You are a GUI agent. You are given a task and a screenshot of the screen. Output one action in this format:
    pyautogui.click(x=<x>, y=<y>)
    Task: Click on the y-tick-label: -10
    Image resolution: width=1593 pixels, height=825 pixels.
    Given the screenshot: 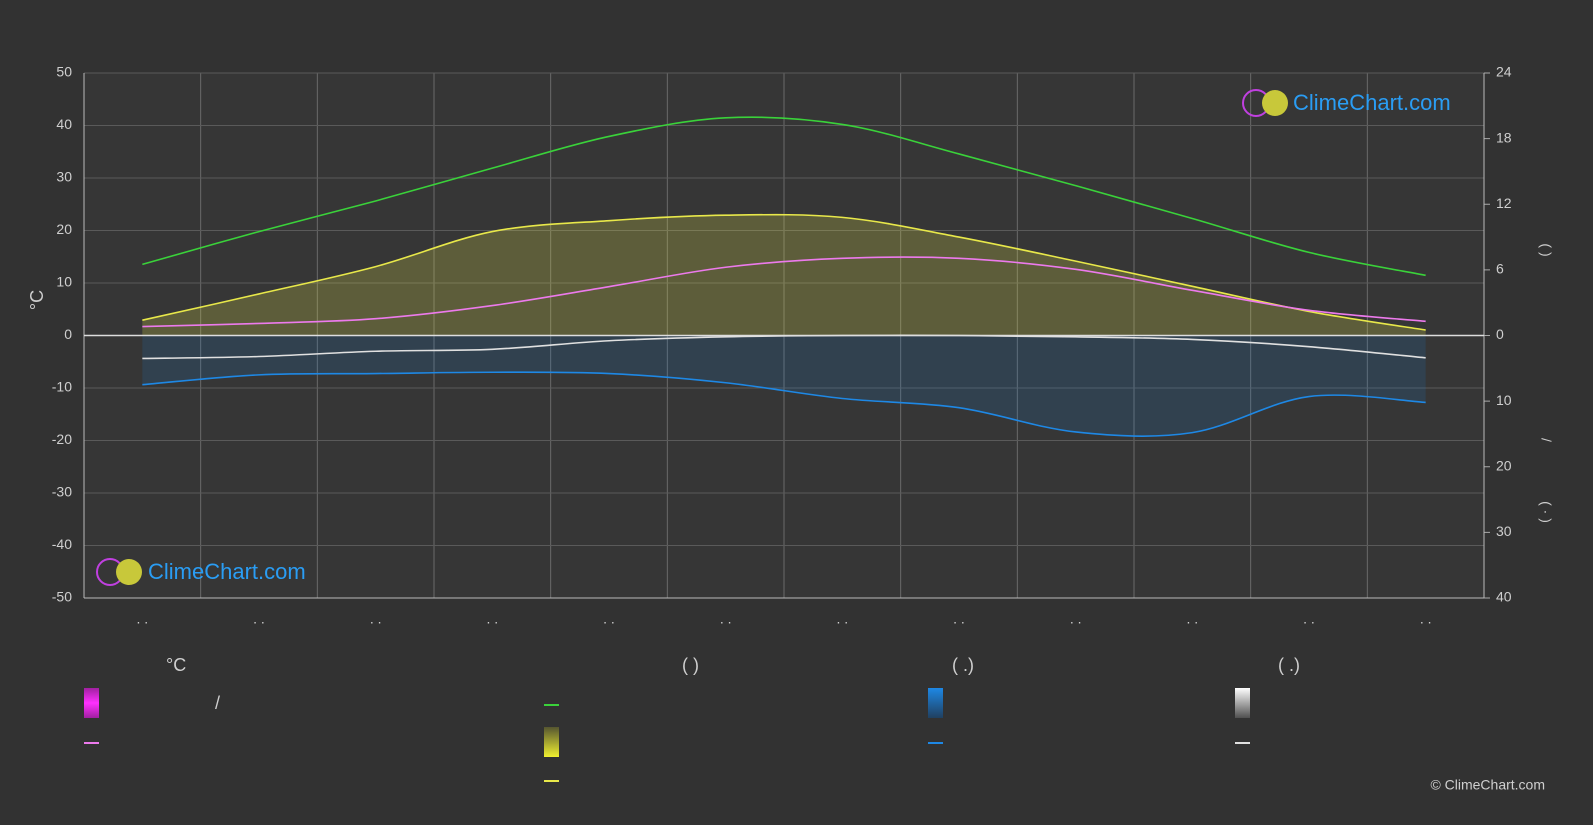 What is the action you would take?
    pyautogui.click(x=62, y=387)
    